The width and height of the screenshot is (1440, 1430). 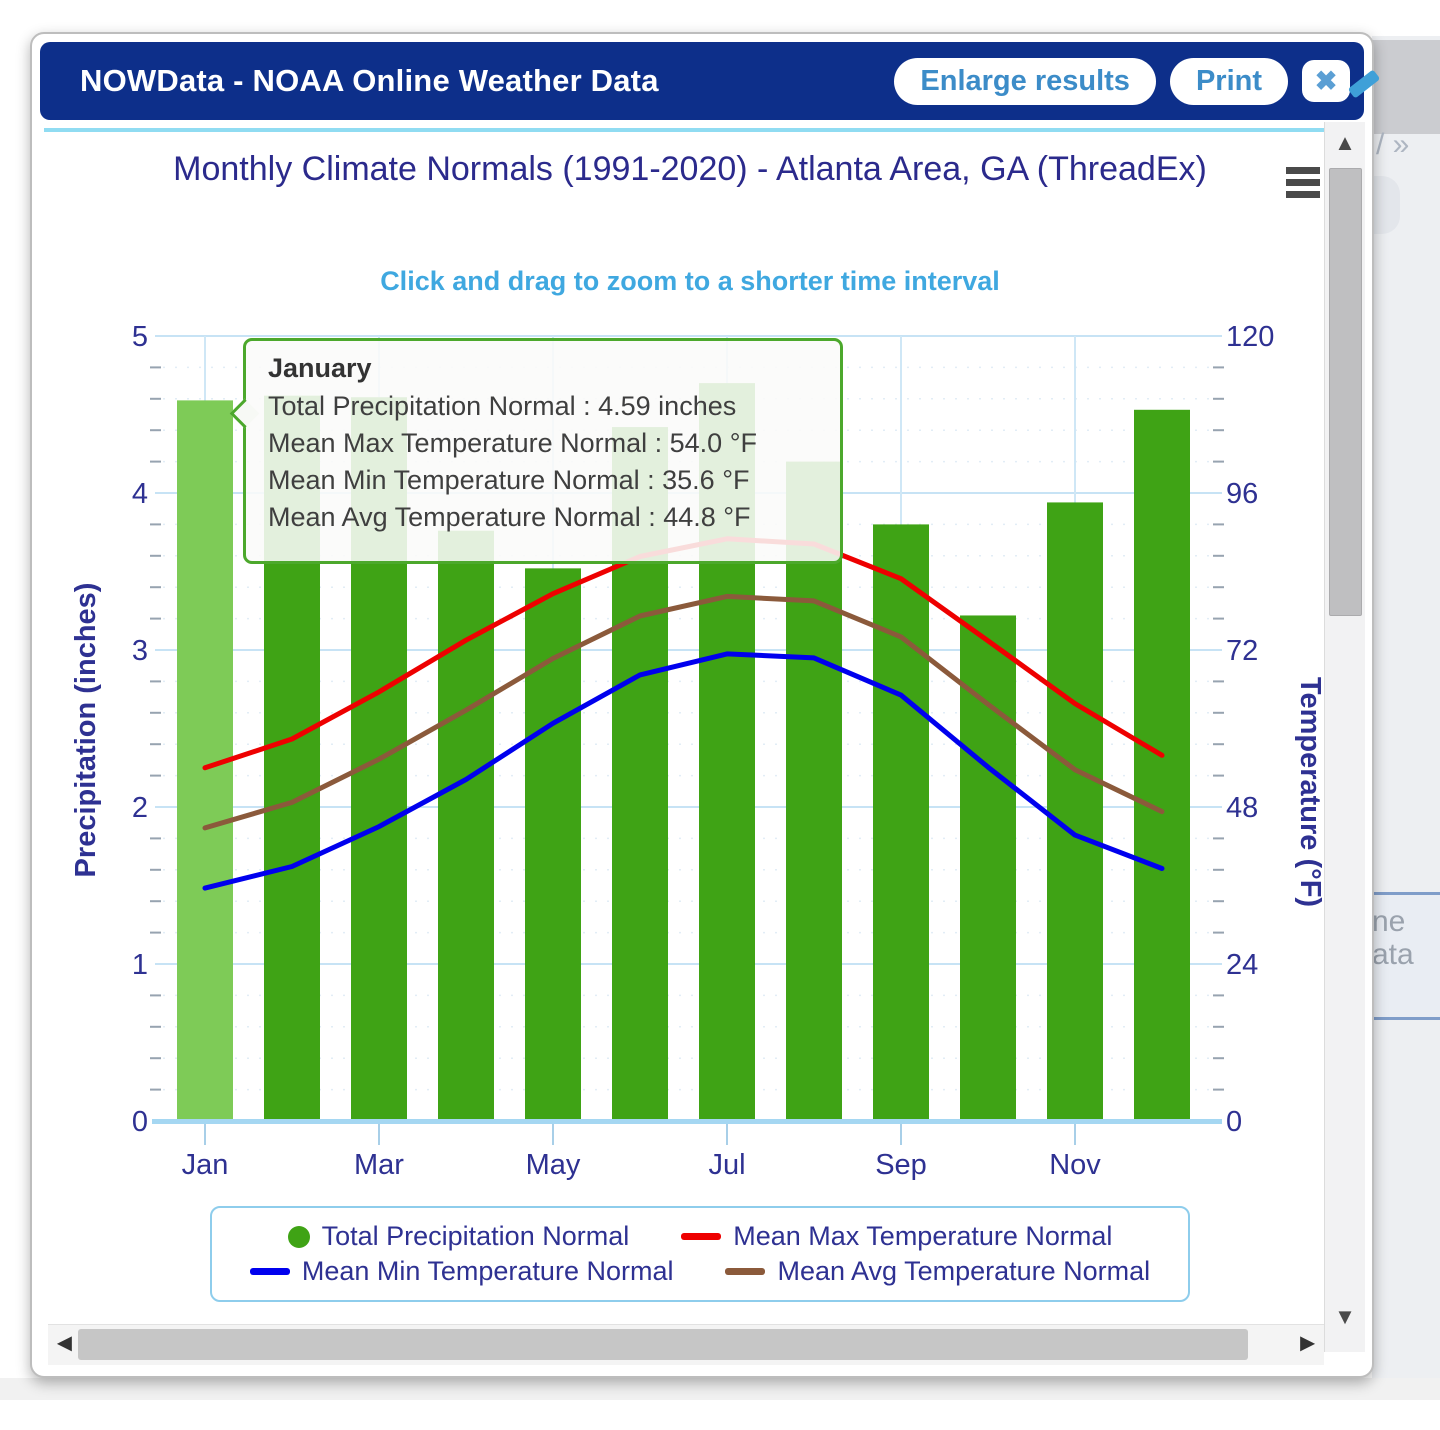 What do you see at coordinates (458, 1236) in the screenshot?
I see `legend-item-precipitation: Total Precipitation Normal` at bounding box center [458, 1236].